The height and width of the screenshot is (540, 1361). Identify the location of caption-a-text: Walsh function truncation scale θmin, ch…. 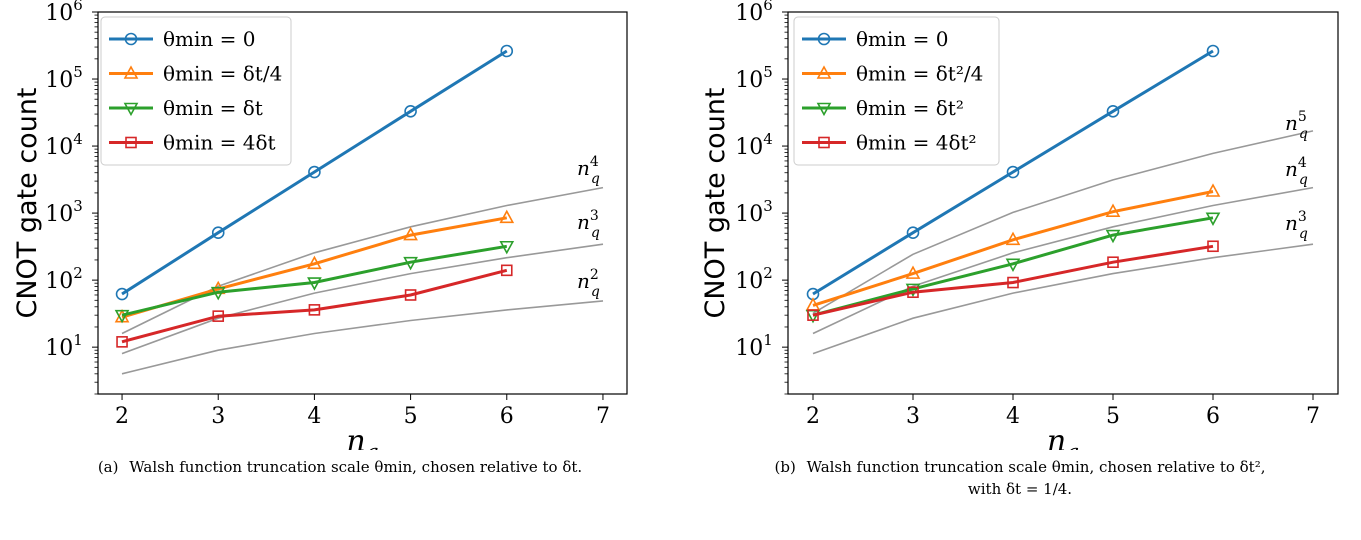
(356, 467).